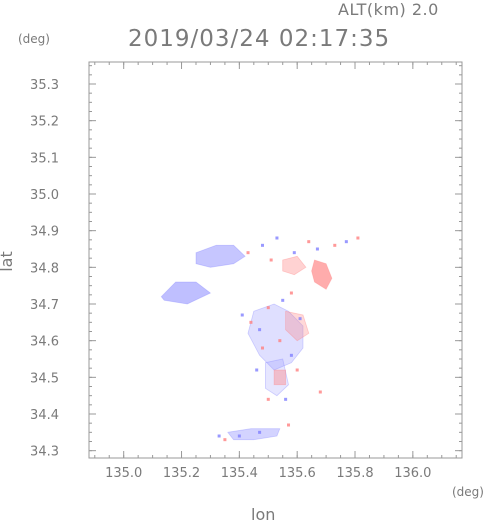 The height and width of the screenshot is (524, 491). What do you see at coordinates (388, 9) in the screenshot?
I see `altitude-label: ALT(km) 2.0` at bounding box center [388, 9].